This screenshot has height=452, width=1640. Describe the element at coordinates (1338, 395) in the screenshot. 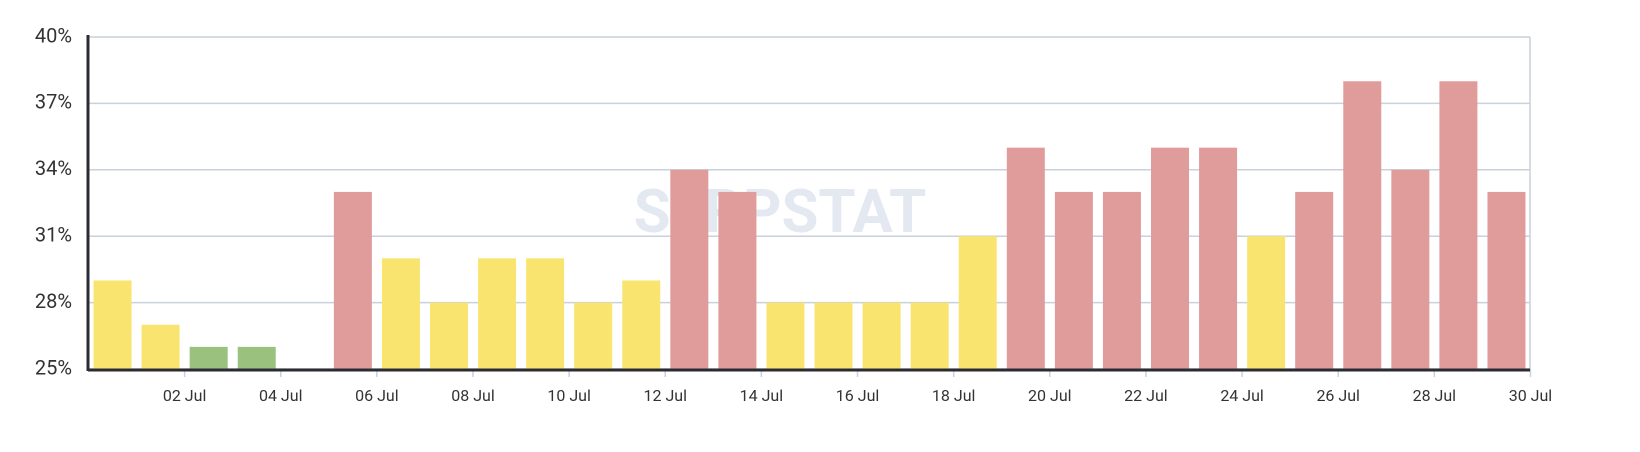

I see `x-tick-label: 26 Jul` at that location.